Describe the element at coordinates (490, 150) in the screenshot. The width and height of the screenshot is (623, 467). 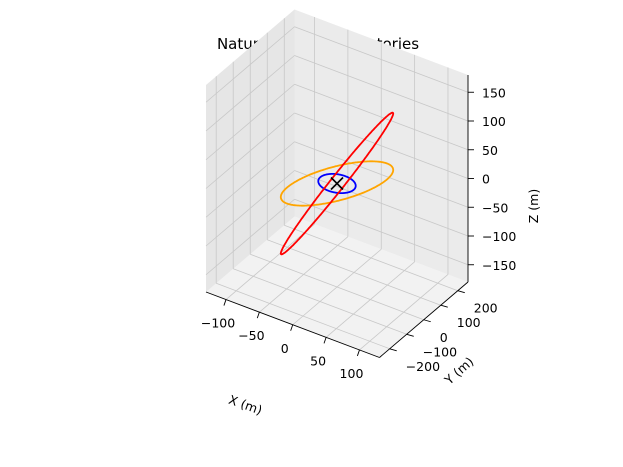
I see `z-tick-label: 50` at that location.